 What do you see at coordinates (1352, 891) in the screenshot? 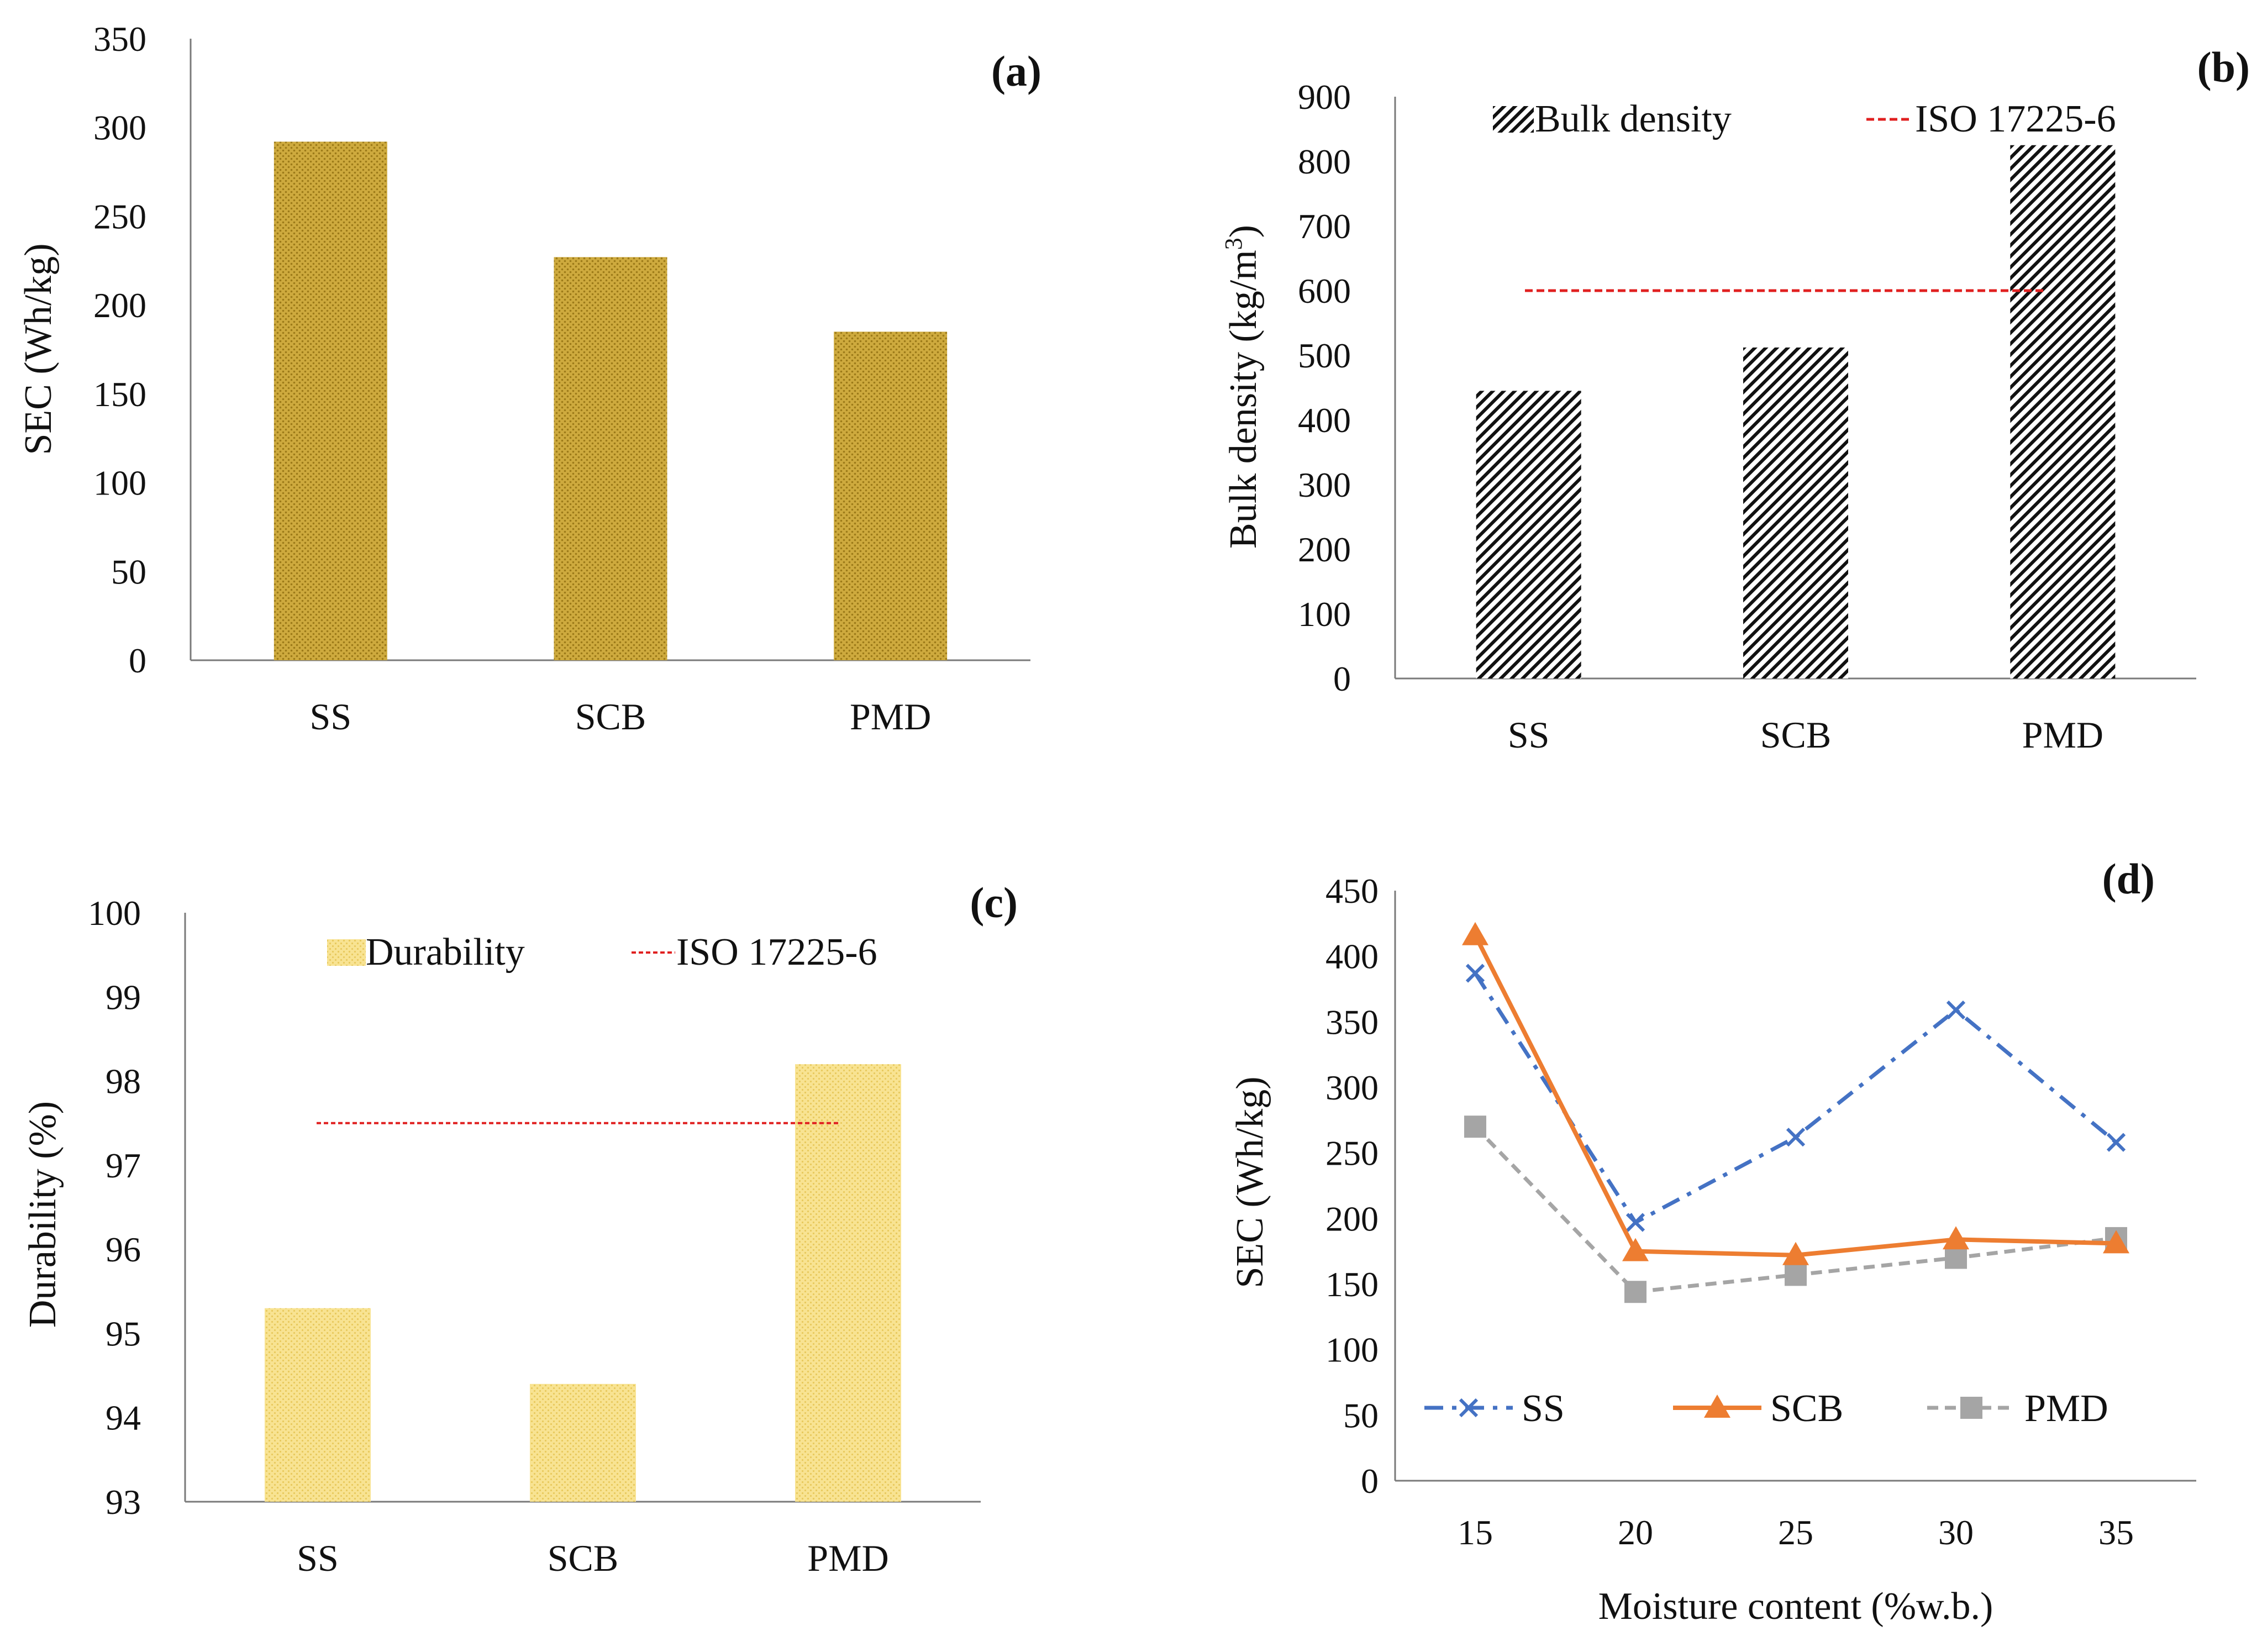
I see `d-y-tick-label: 450` at bounding box center [1352, 891].